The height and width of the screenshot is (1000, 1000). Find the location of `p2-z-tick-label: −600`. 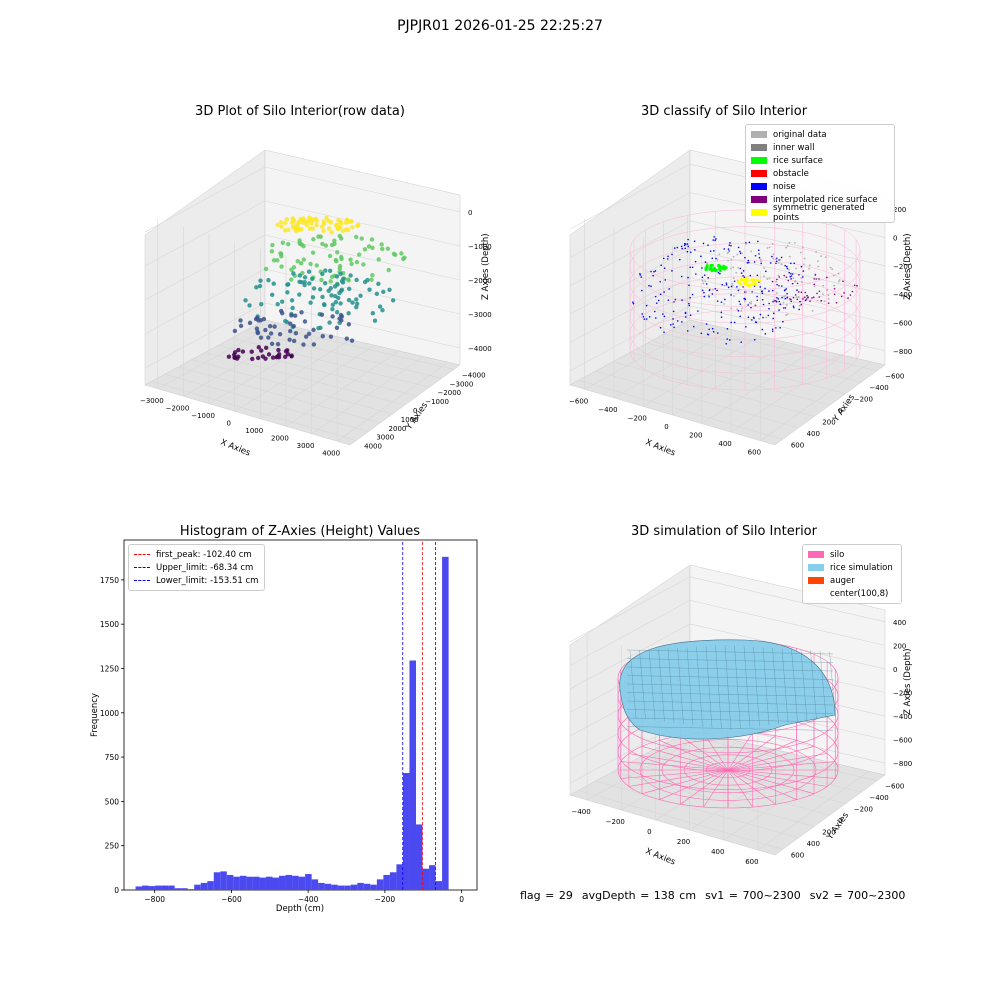

p2-z-tick-label: −600 is located at coordinates (902, 324).